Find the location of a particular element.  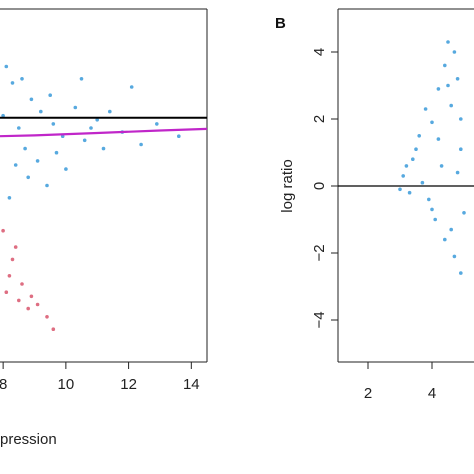

panel-b-y-tick-label: −4 is located at coordinates (319, 319).